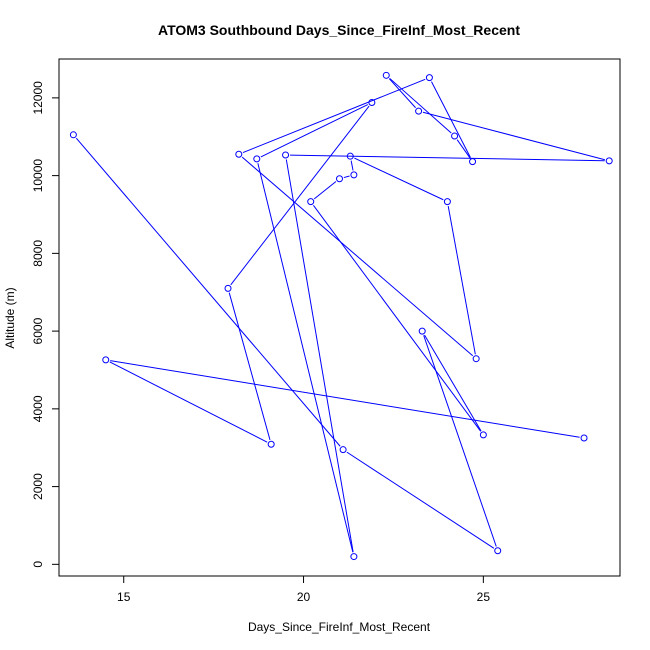 The image size is (650, 650). What do you see at coordinates (10, 317) in the screenshot?
I see `y-axis-label: Altitude (m)` at bounding box center [10, 317].